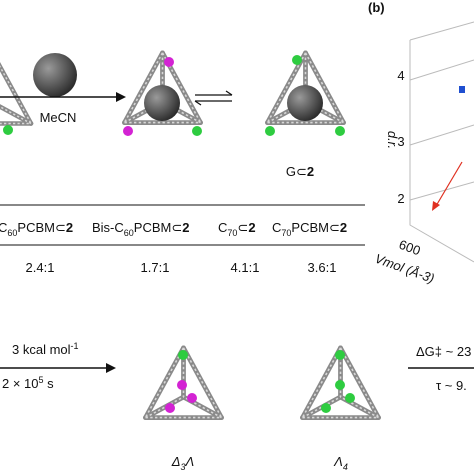  I want to click on barrier-right: ΔG‡ ~ 23, so click(443, 351).